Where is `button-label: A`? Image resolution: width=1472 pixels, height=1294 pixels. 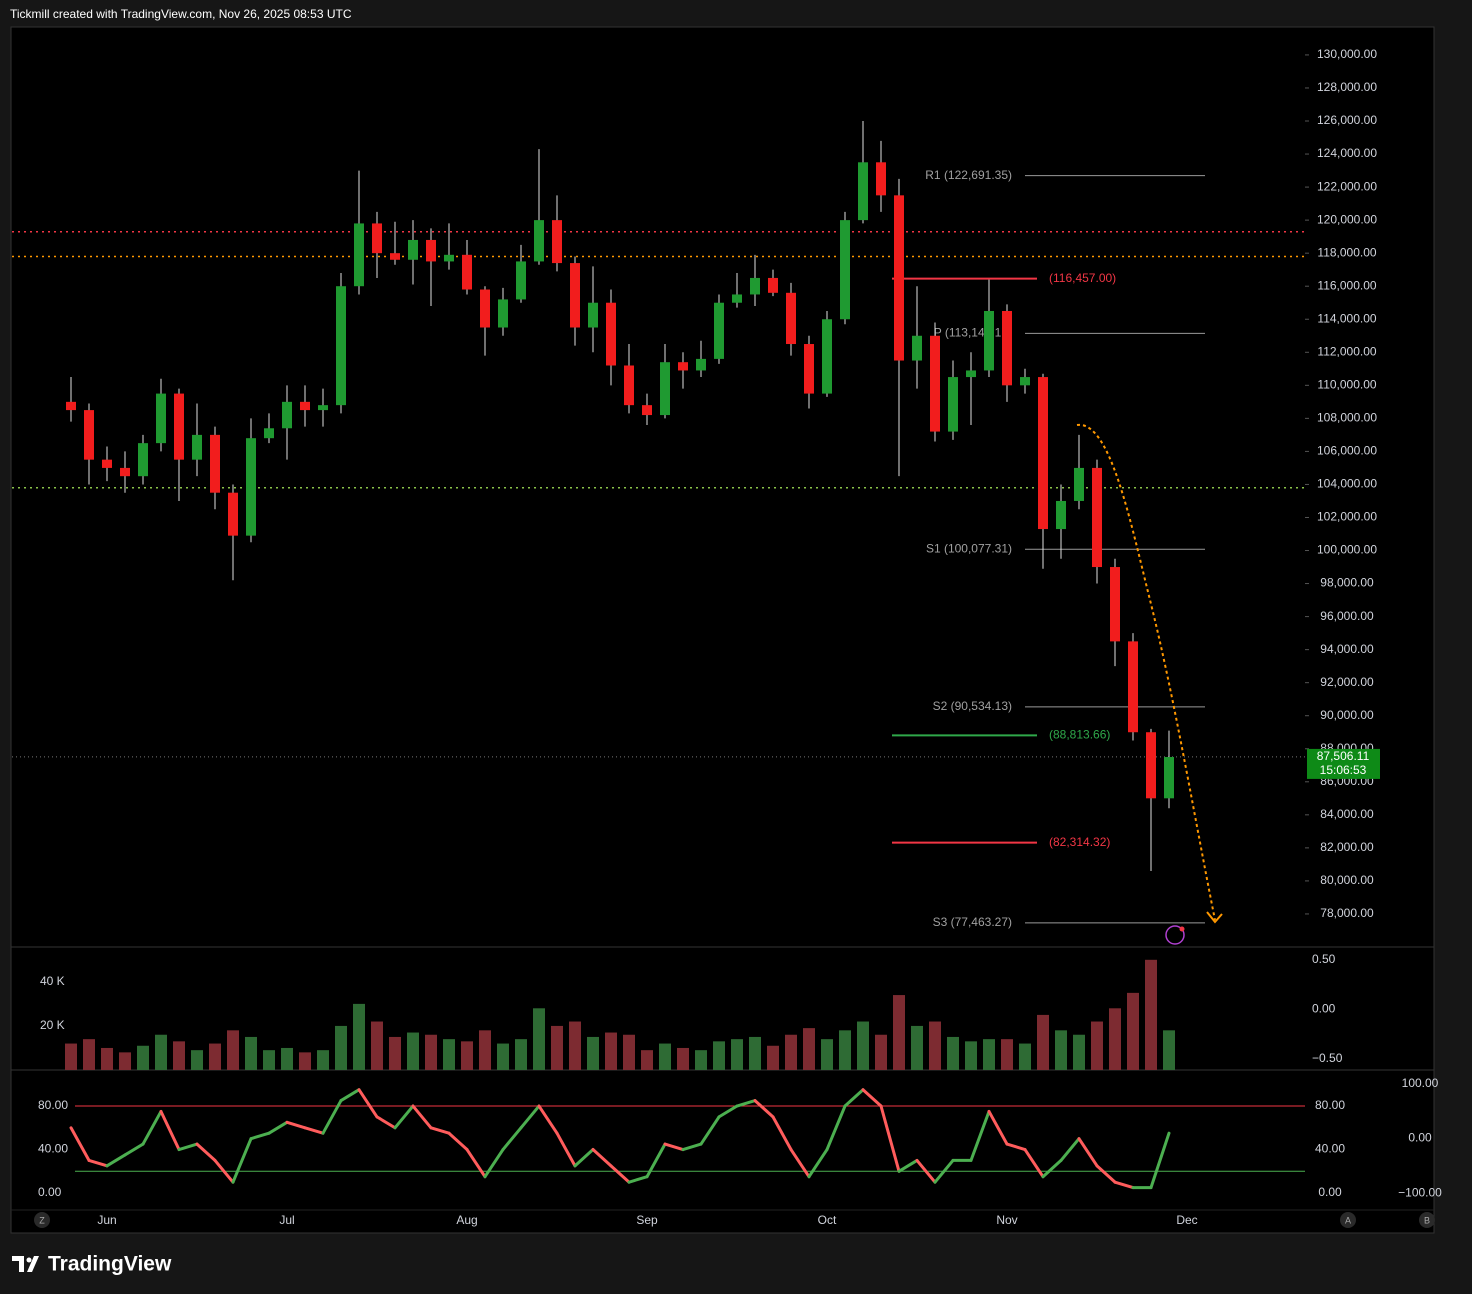 button-label: A is located at coordinates (1348, 1220).